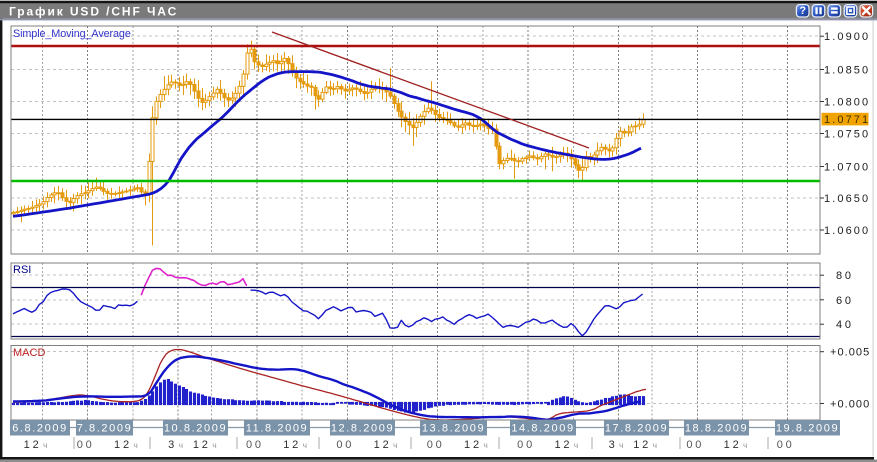  Describe the element at coordinates (847, 103) in the screenshot. I see `svg-text: 1.0800` at that location.